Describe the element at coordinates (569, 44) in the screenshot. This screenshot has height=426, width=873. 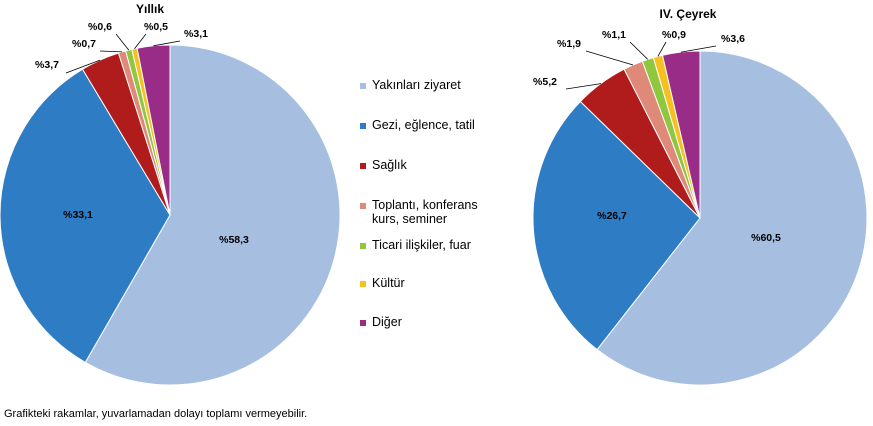
I see `slice-label-iv-ceyrek-4: %1,9` at that location.